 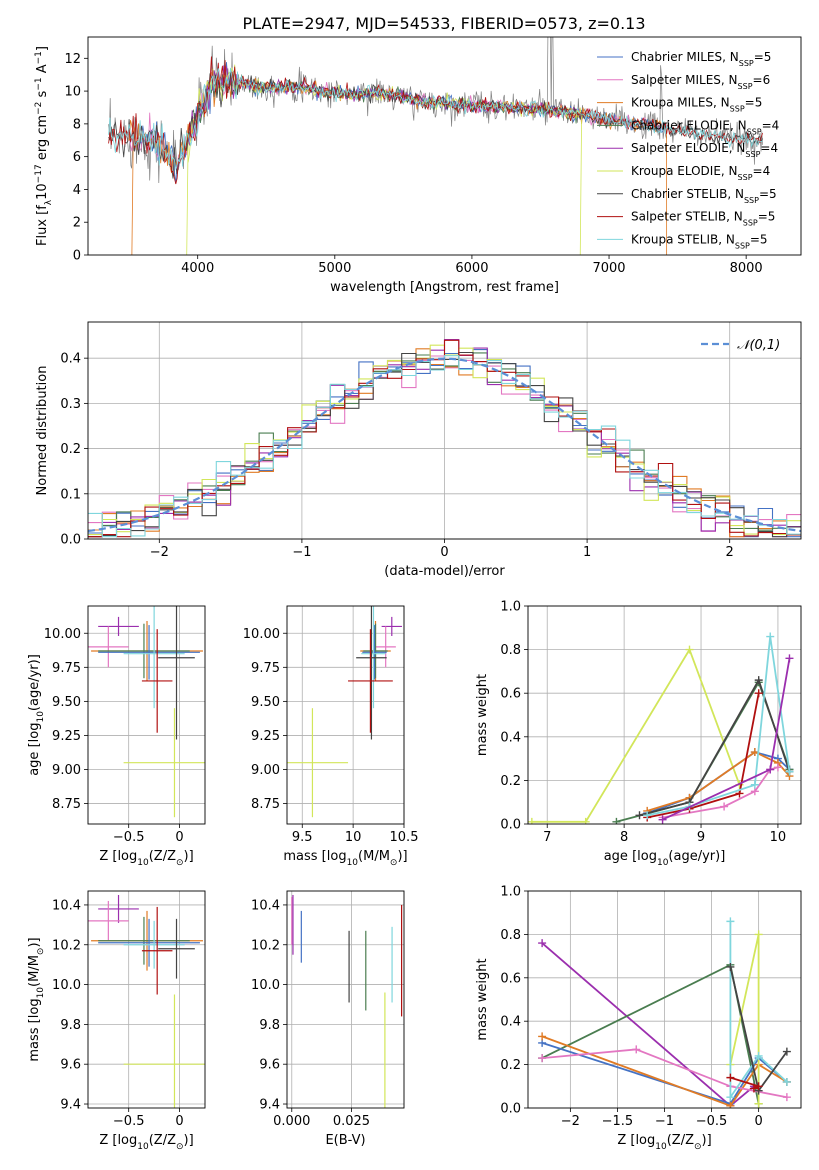 I want to click on x-tick-label: −0.5, so click(x=129, y=1121).